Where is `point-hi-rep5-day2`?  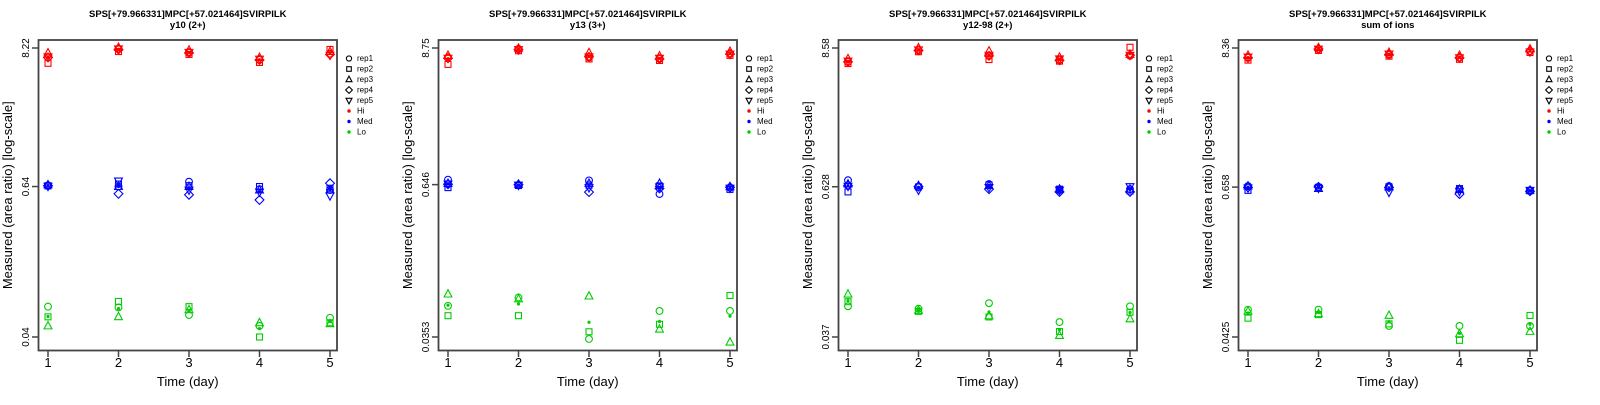
point-hi-rep5-day2 is located at coordinates (518, 51).